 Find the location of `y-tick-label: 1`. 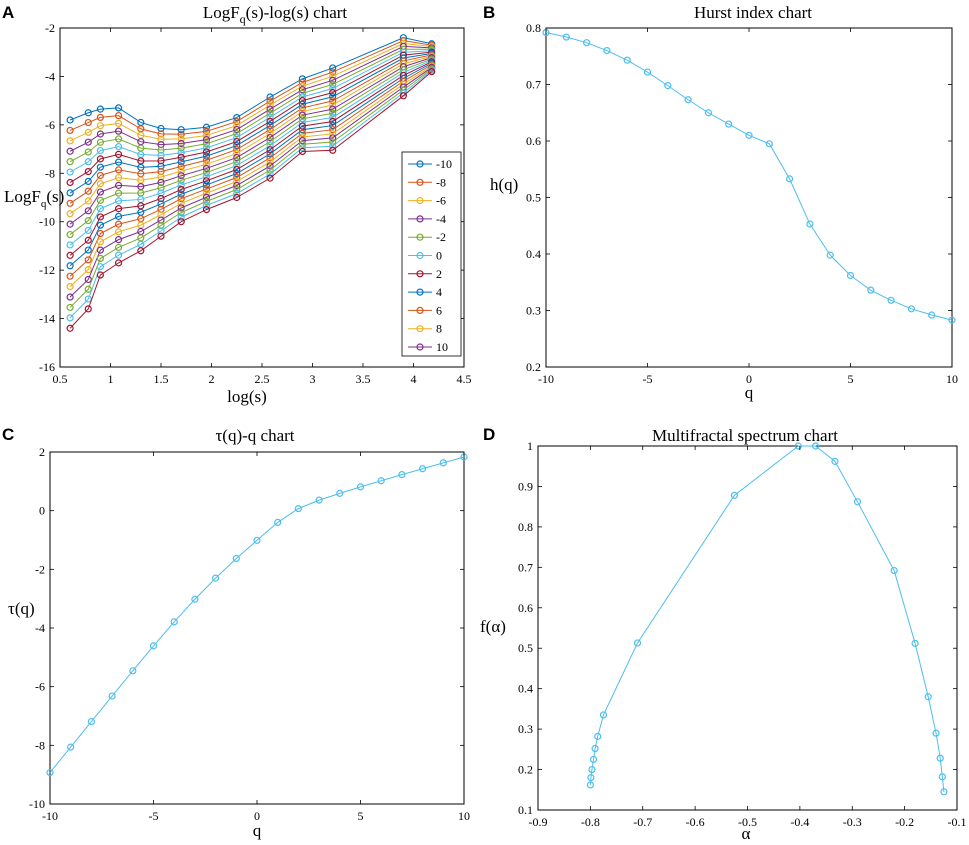

y-tick-label: 1 is located at coordinates (530, 446).